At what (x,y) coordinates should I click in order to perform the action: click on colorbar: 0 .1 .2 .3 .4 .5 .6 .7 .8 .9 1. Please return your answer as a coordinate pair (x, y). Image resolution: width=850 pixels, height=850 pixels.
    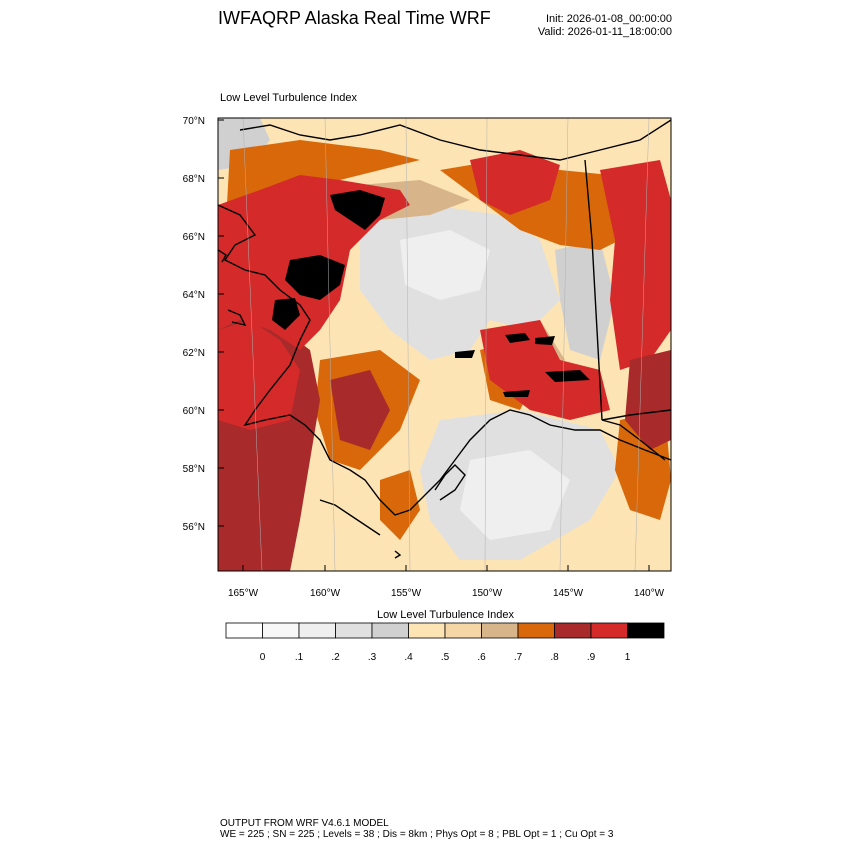
    Looking at the image, I should click on (445, 642).